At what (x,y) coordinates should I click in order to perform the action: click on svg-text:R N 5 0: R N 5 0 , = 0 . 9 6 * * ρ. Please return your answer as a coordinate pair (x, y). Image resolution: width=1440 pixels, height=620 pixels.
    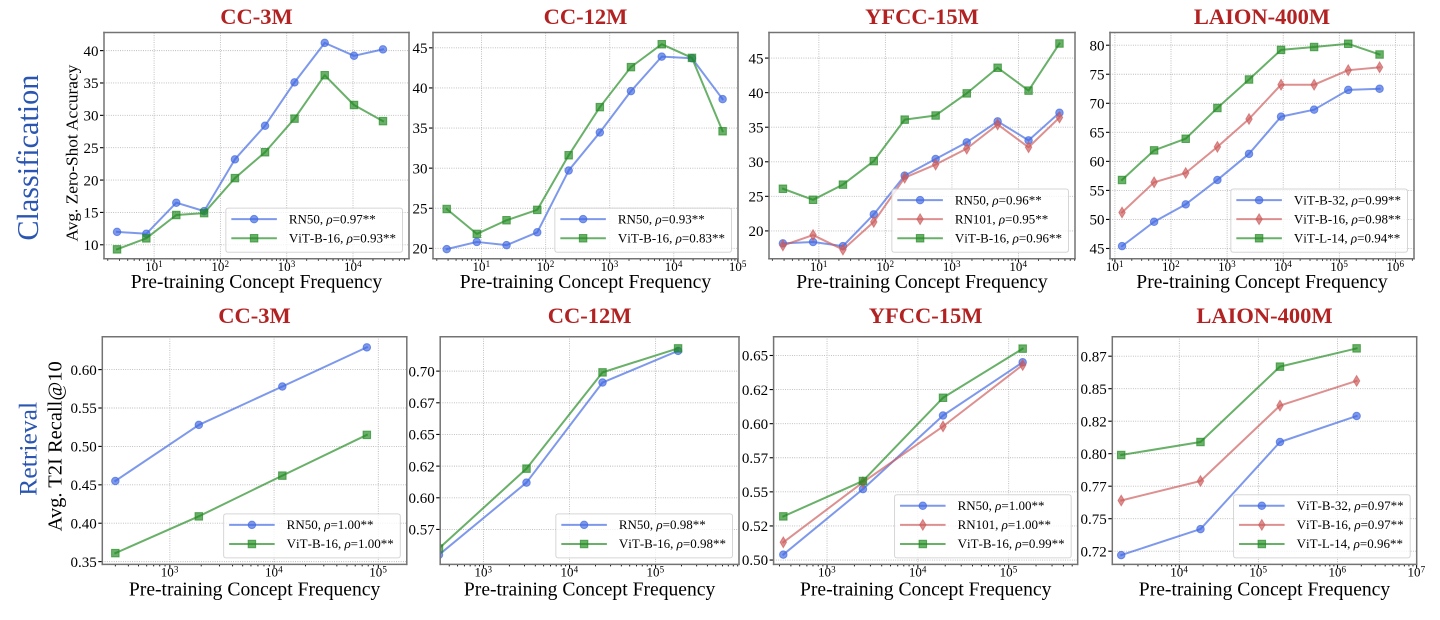
    Looking at the image, I should click on (1000, 199).